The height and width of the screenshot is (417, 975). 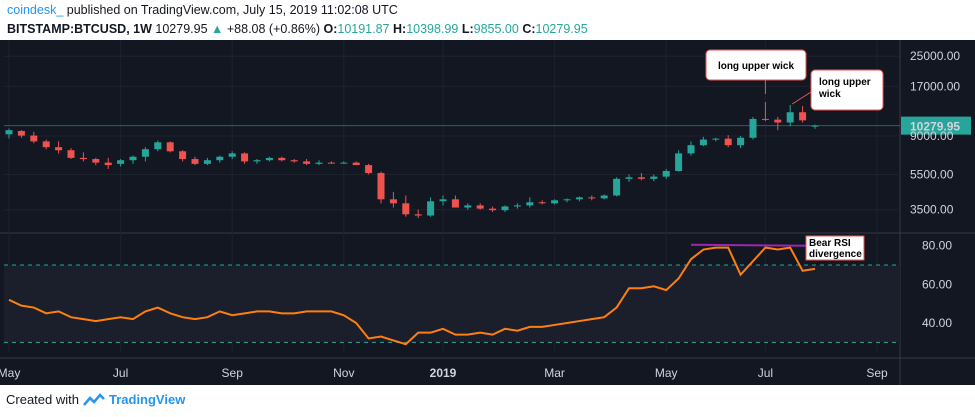 I want to click on author-name: coindesk_, so click(x=35, y=10).